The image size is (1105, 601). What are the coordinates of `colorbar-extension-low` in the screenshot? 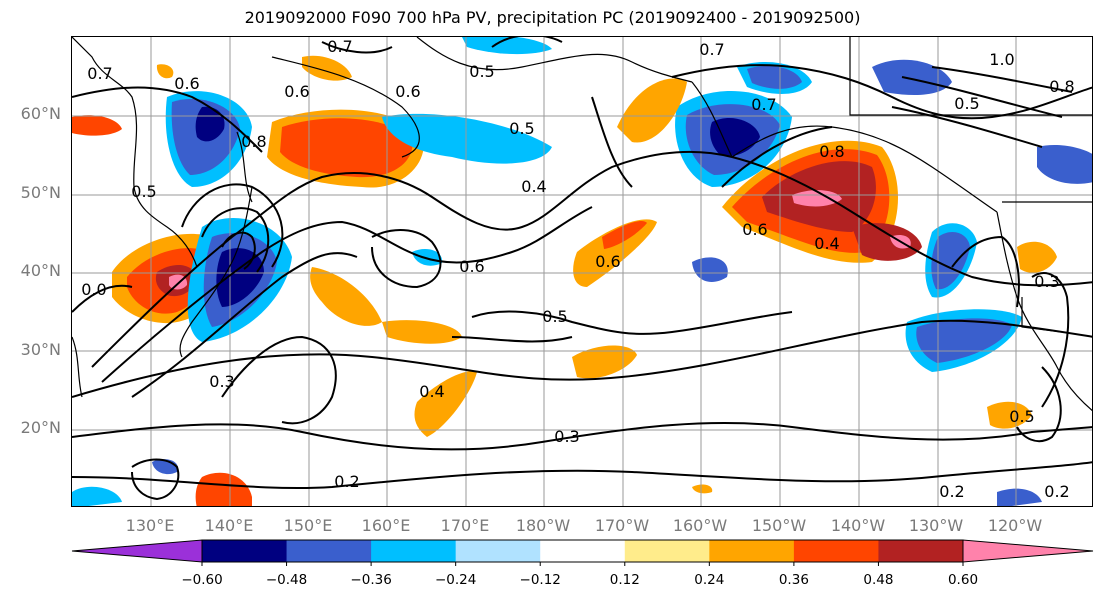 It's located at (137, 551).